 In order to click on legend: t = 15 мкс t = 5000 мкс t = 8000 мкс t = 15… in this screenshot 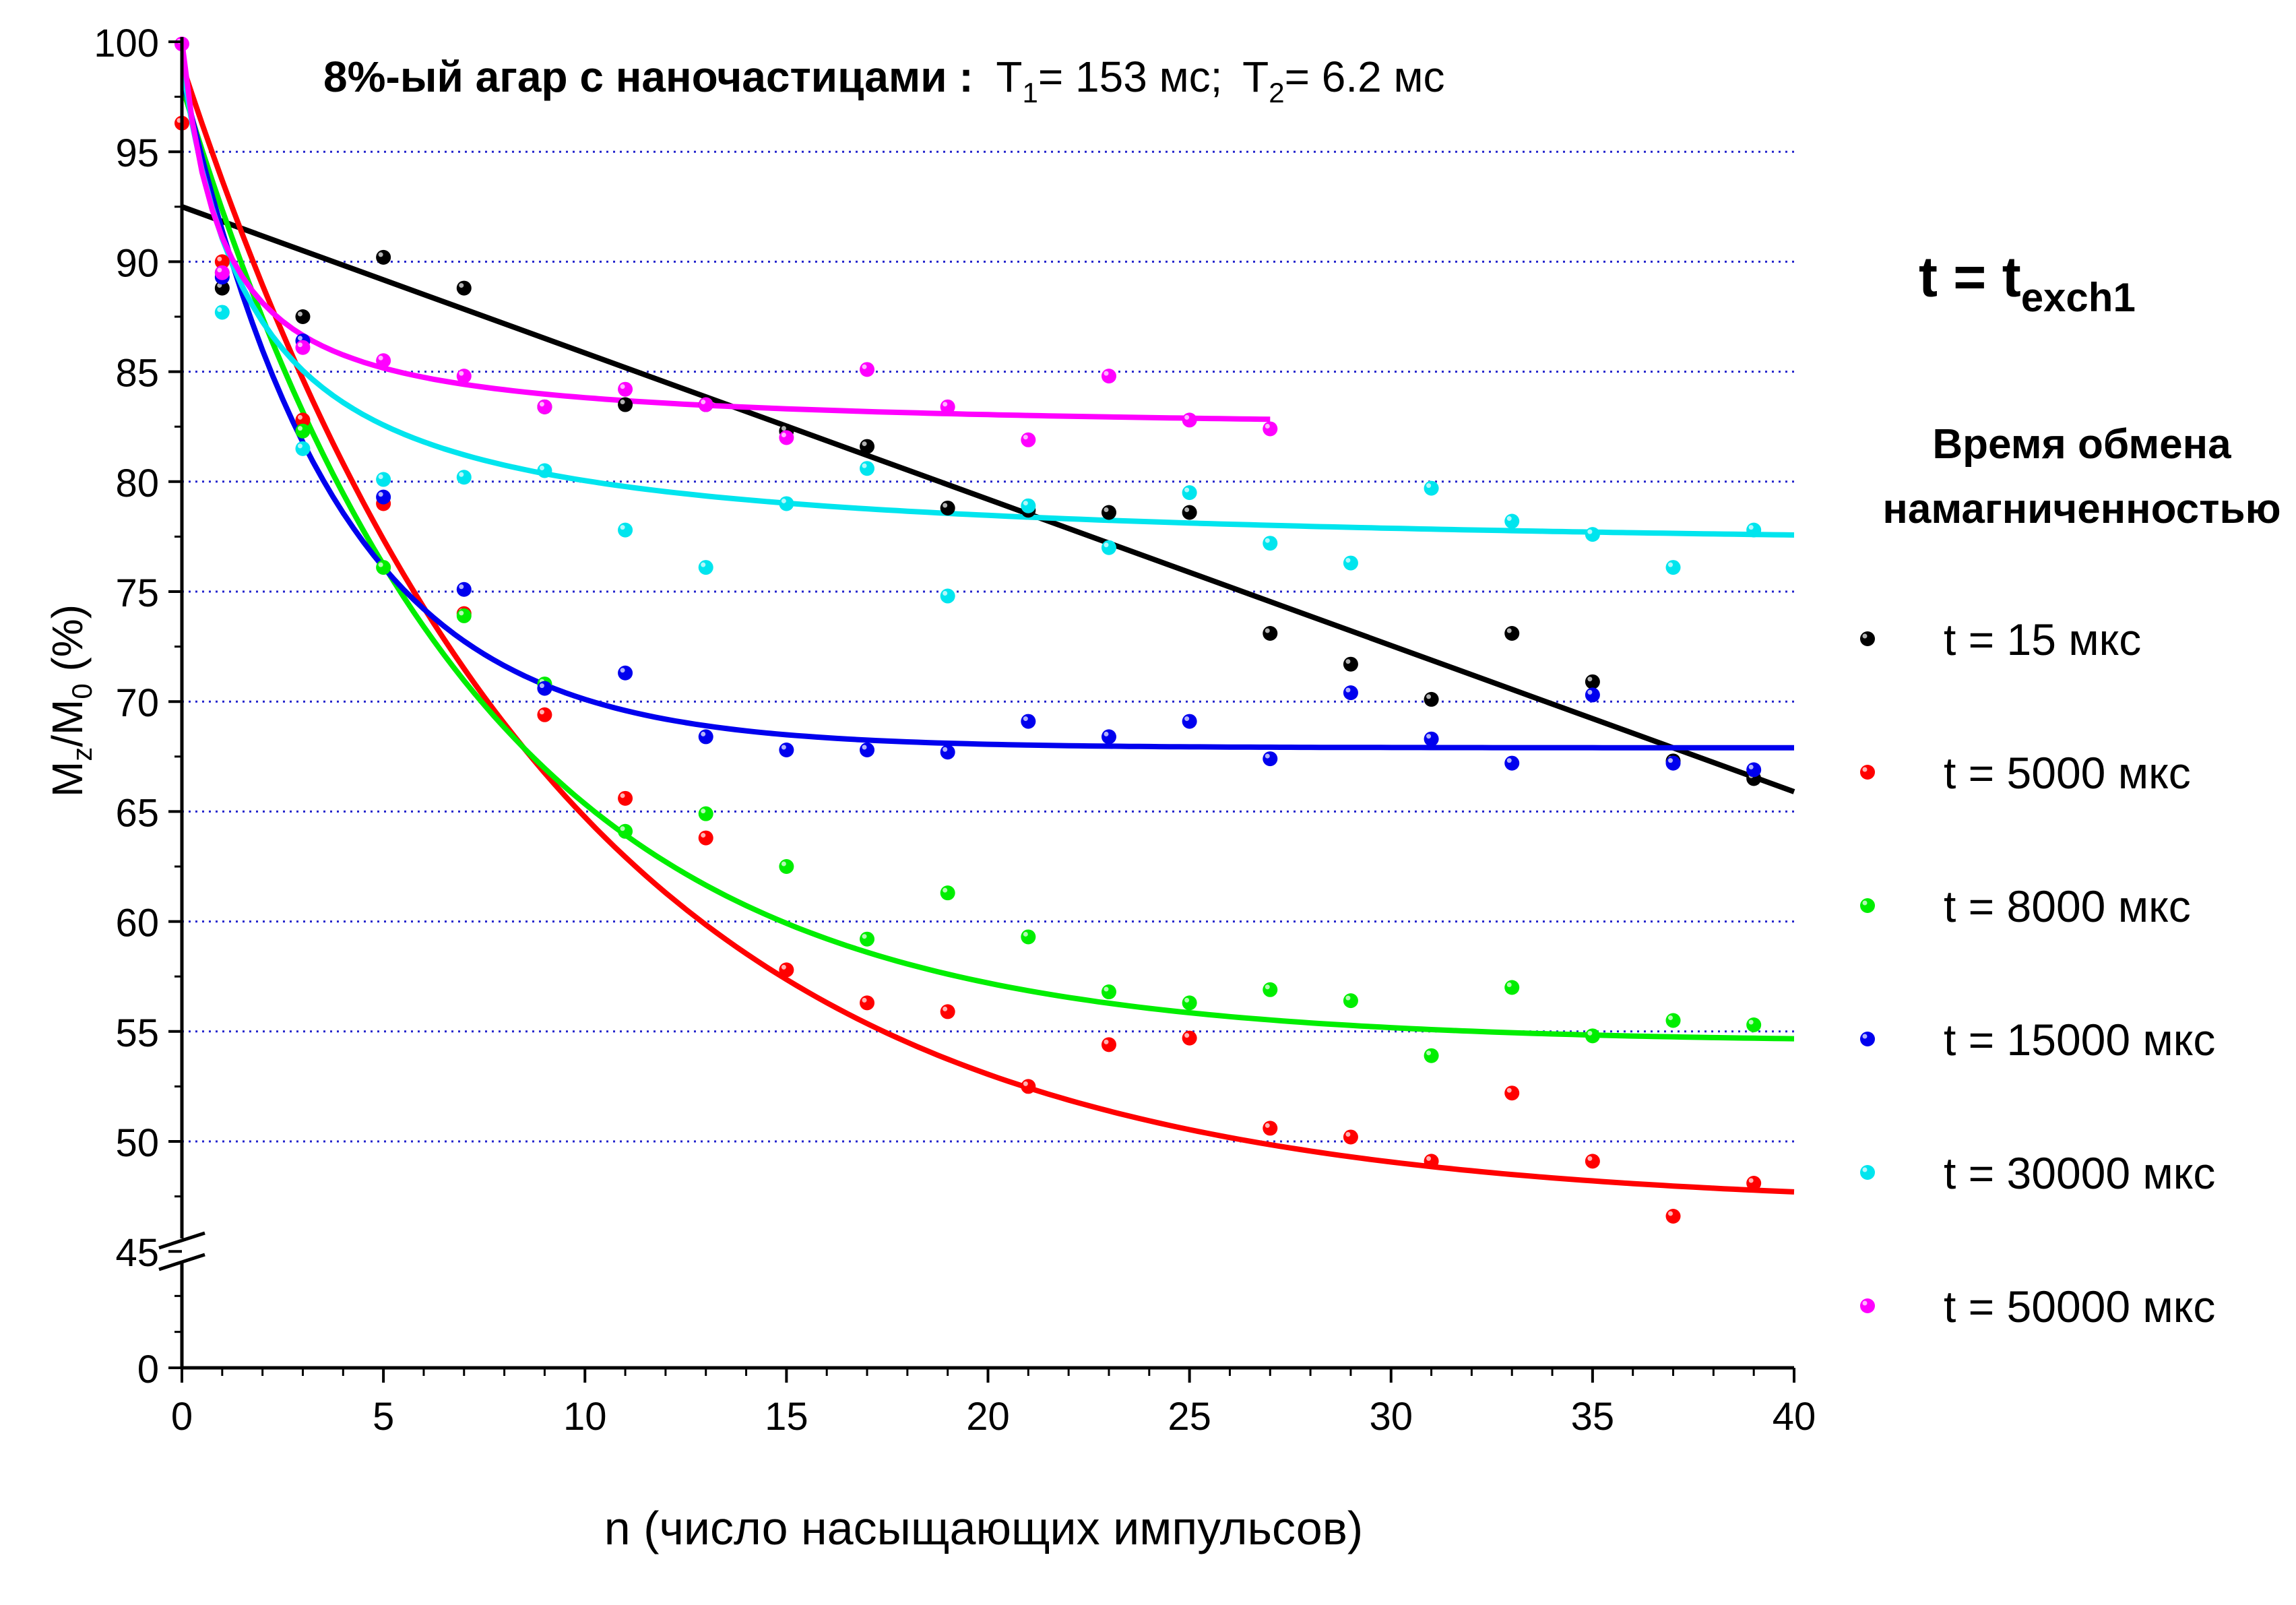, I will do `click(2037, 973)`.